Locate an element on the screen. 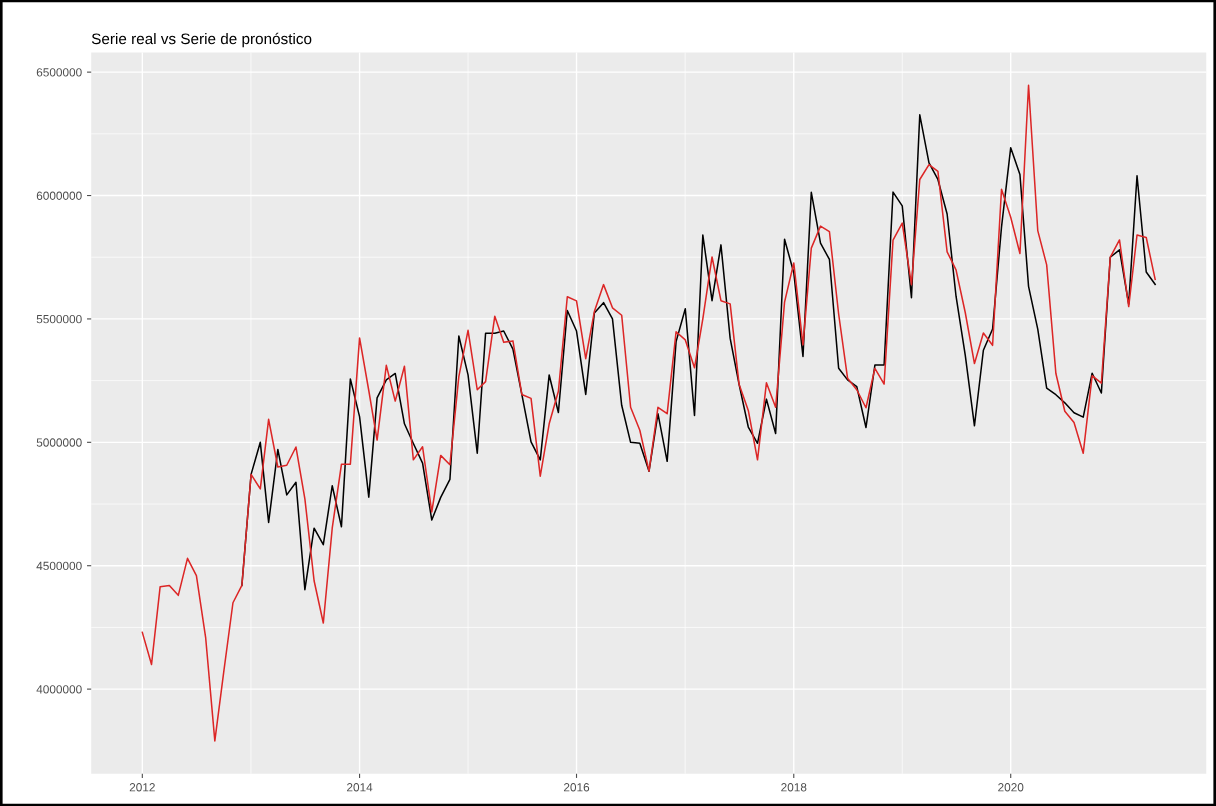 Image resolution: width=1216 pixels, height=806 pixels. y-tick-label: 6000000 is located at coordinates (59, 195).